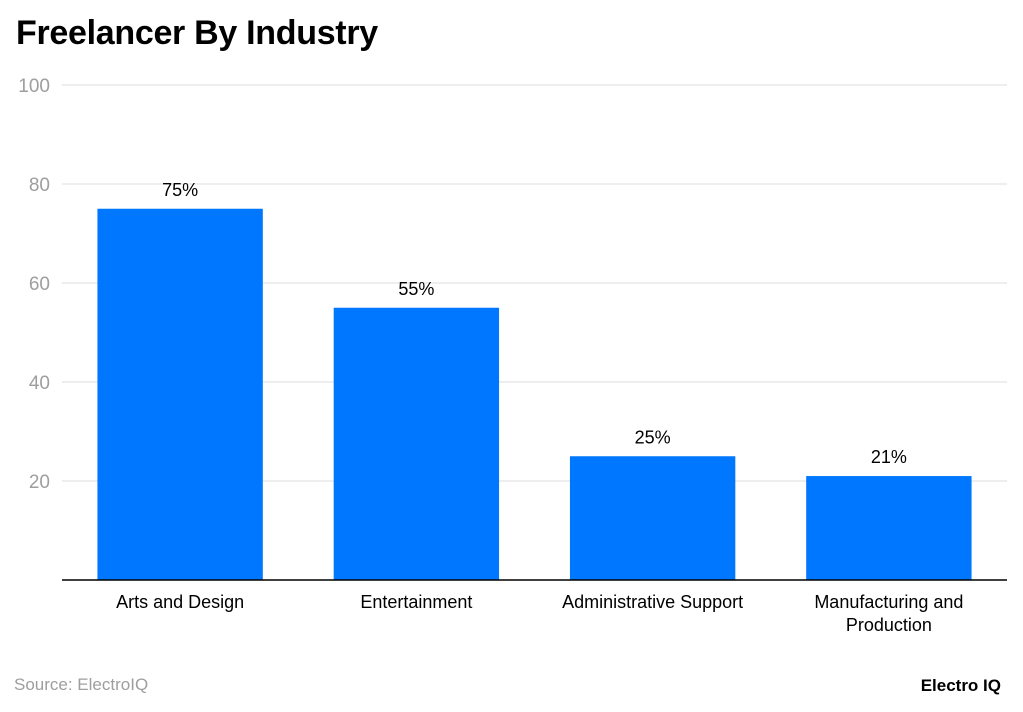 Image resolution: width=1023 pixels, height=712 pixels. Describe the element at coordinates (39, 185) in the screenshot. I see `y-tick-label: 80` at that location.